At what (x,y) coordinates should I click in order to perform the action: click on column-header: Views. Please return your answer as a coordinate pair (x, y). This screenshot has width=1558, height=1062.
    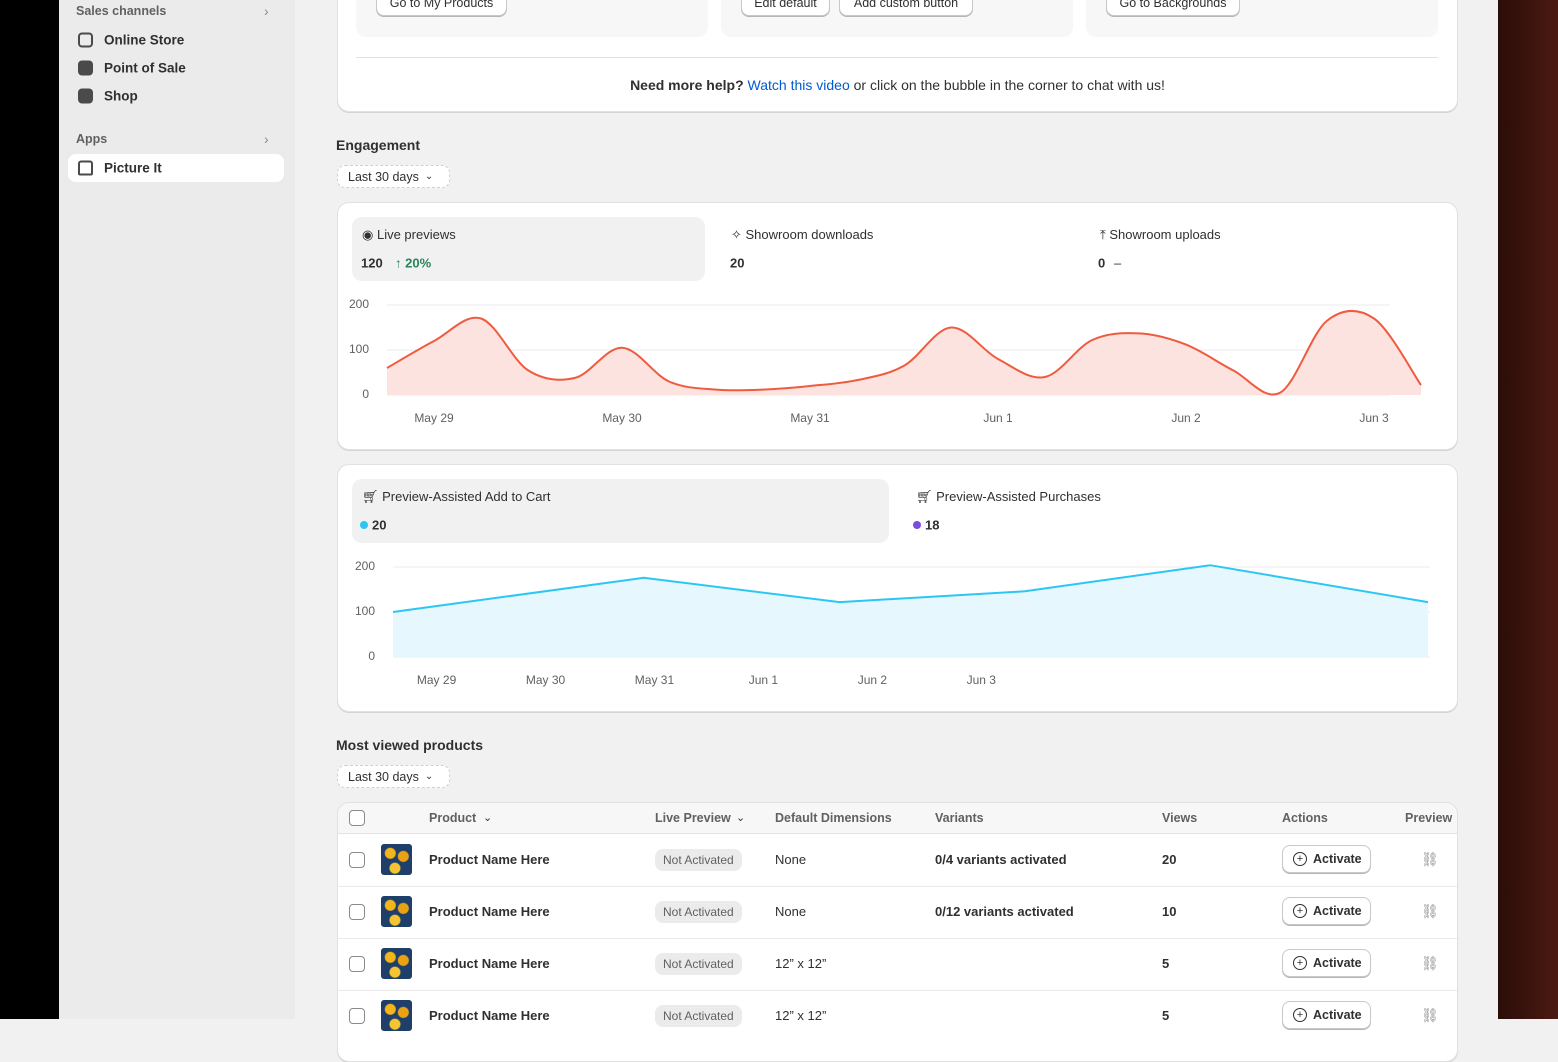
    Looking at the image, I should click on (1180, 818).